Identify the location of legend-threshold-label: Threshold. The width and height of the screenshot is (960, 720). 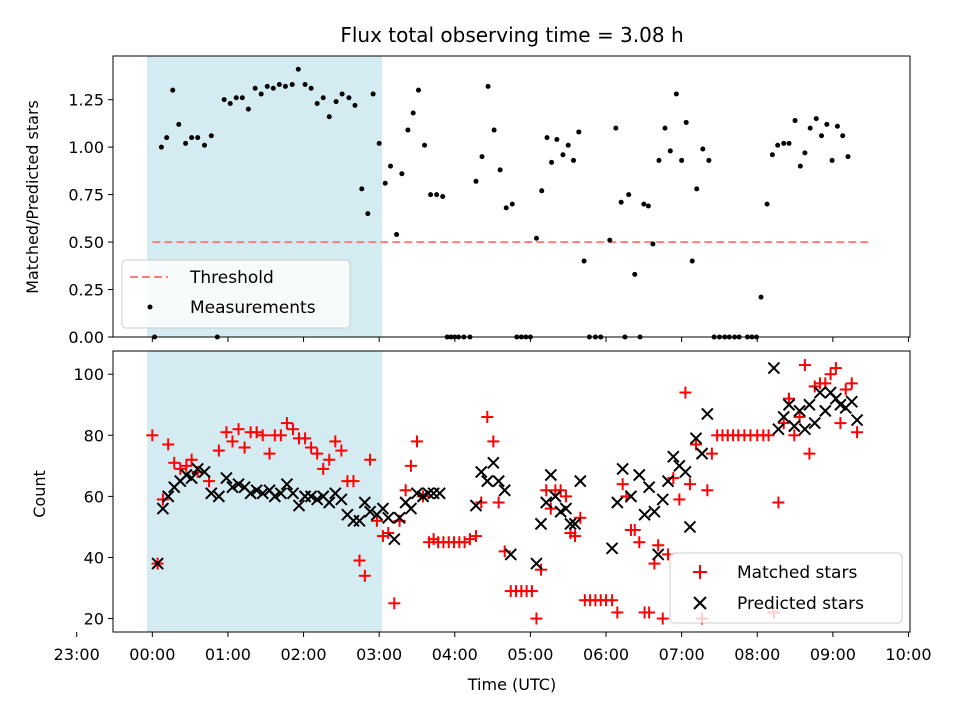
(231, 278).